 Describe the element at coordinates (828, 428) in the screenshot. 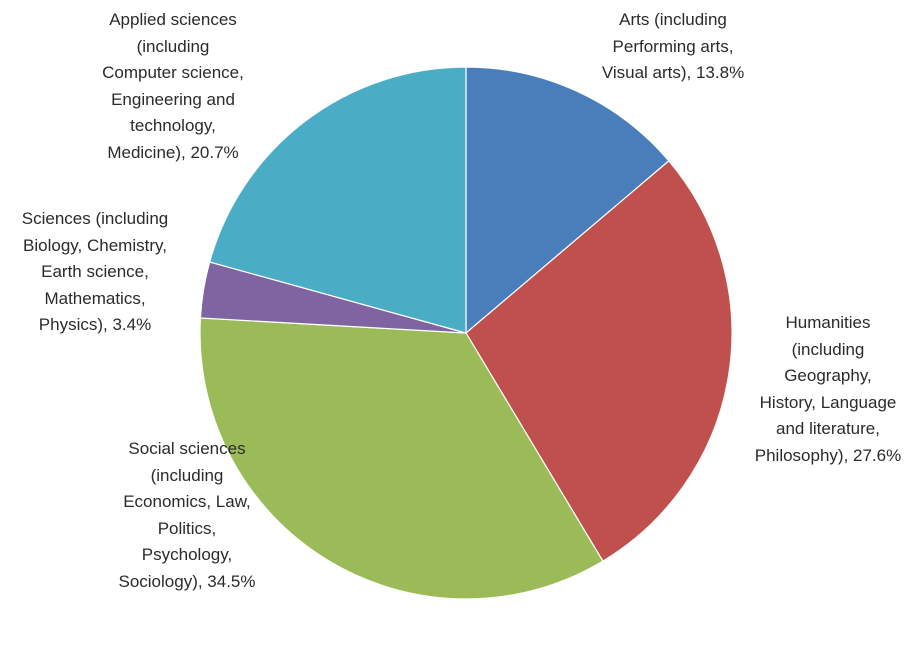

I see `label-line: and literature,` at that location.